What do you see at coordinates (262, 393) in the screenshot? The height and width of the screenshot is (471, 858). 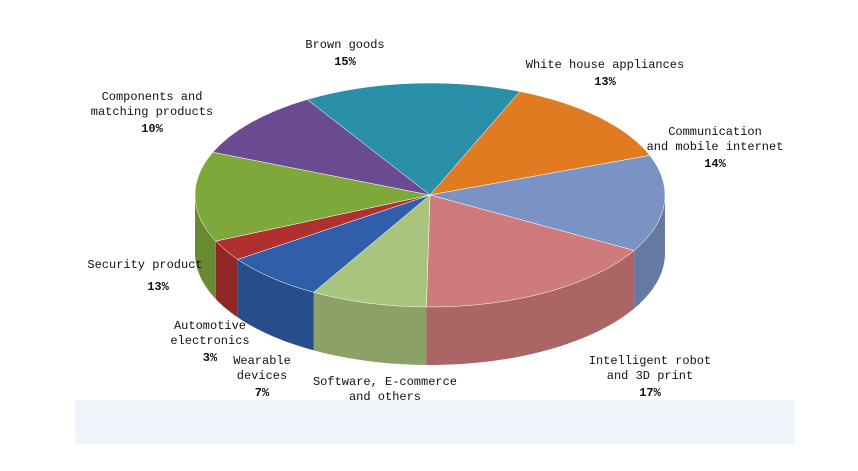 I see `value-label: 7%` at bounding box center [262, 393].